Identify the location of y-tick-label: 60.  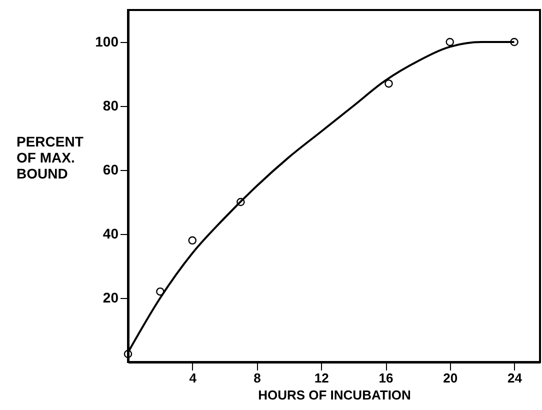
(110, 170).